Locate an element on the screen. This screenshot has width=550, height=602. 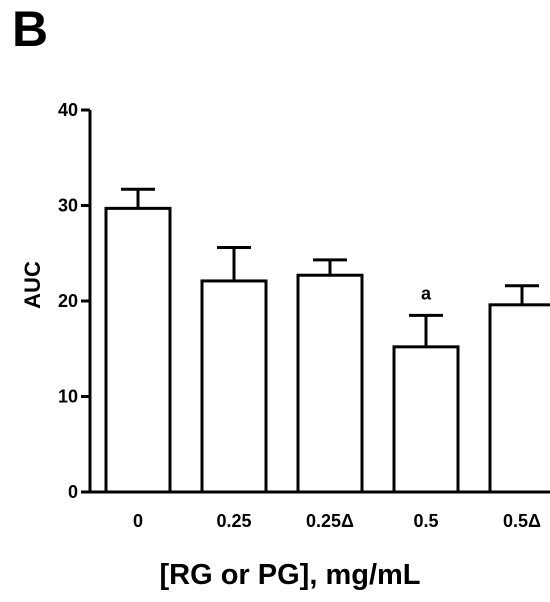
panel-label: B is located at coordinates (30, 29).